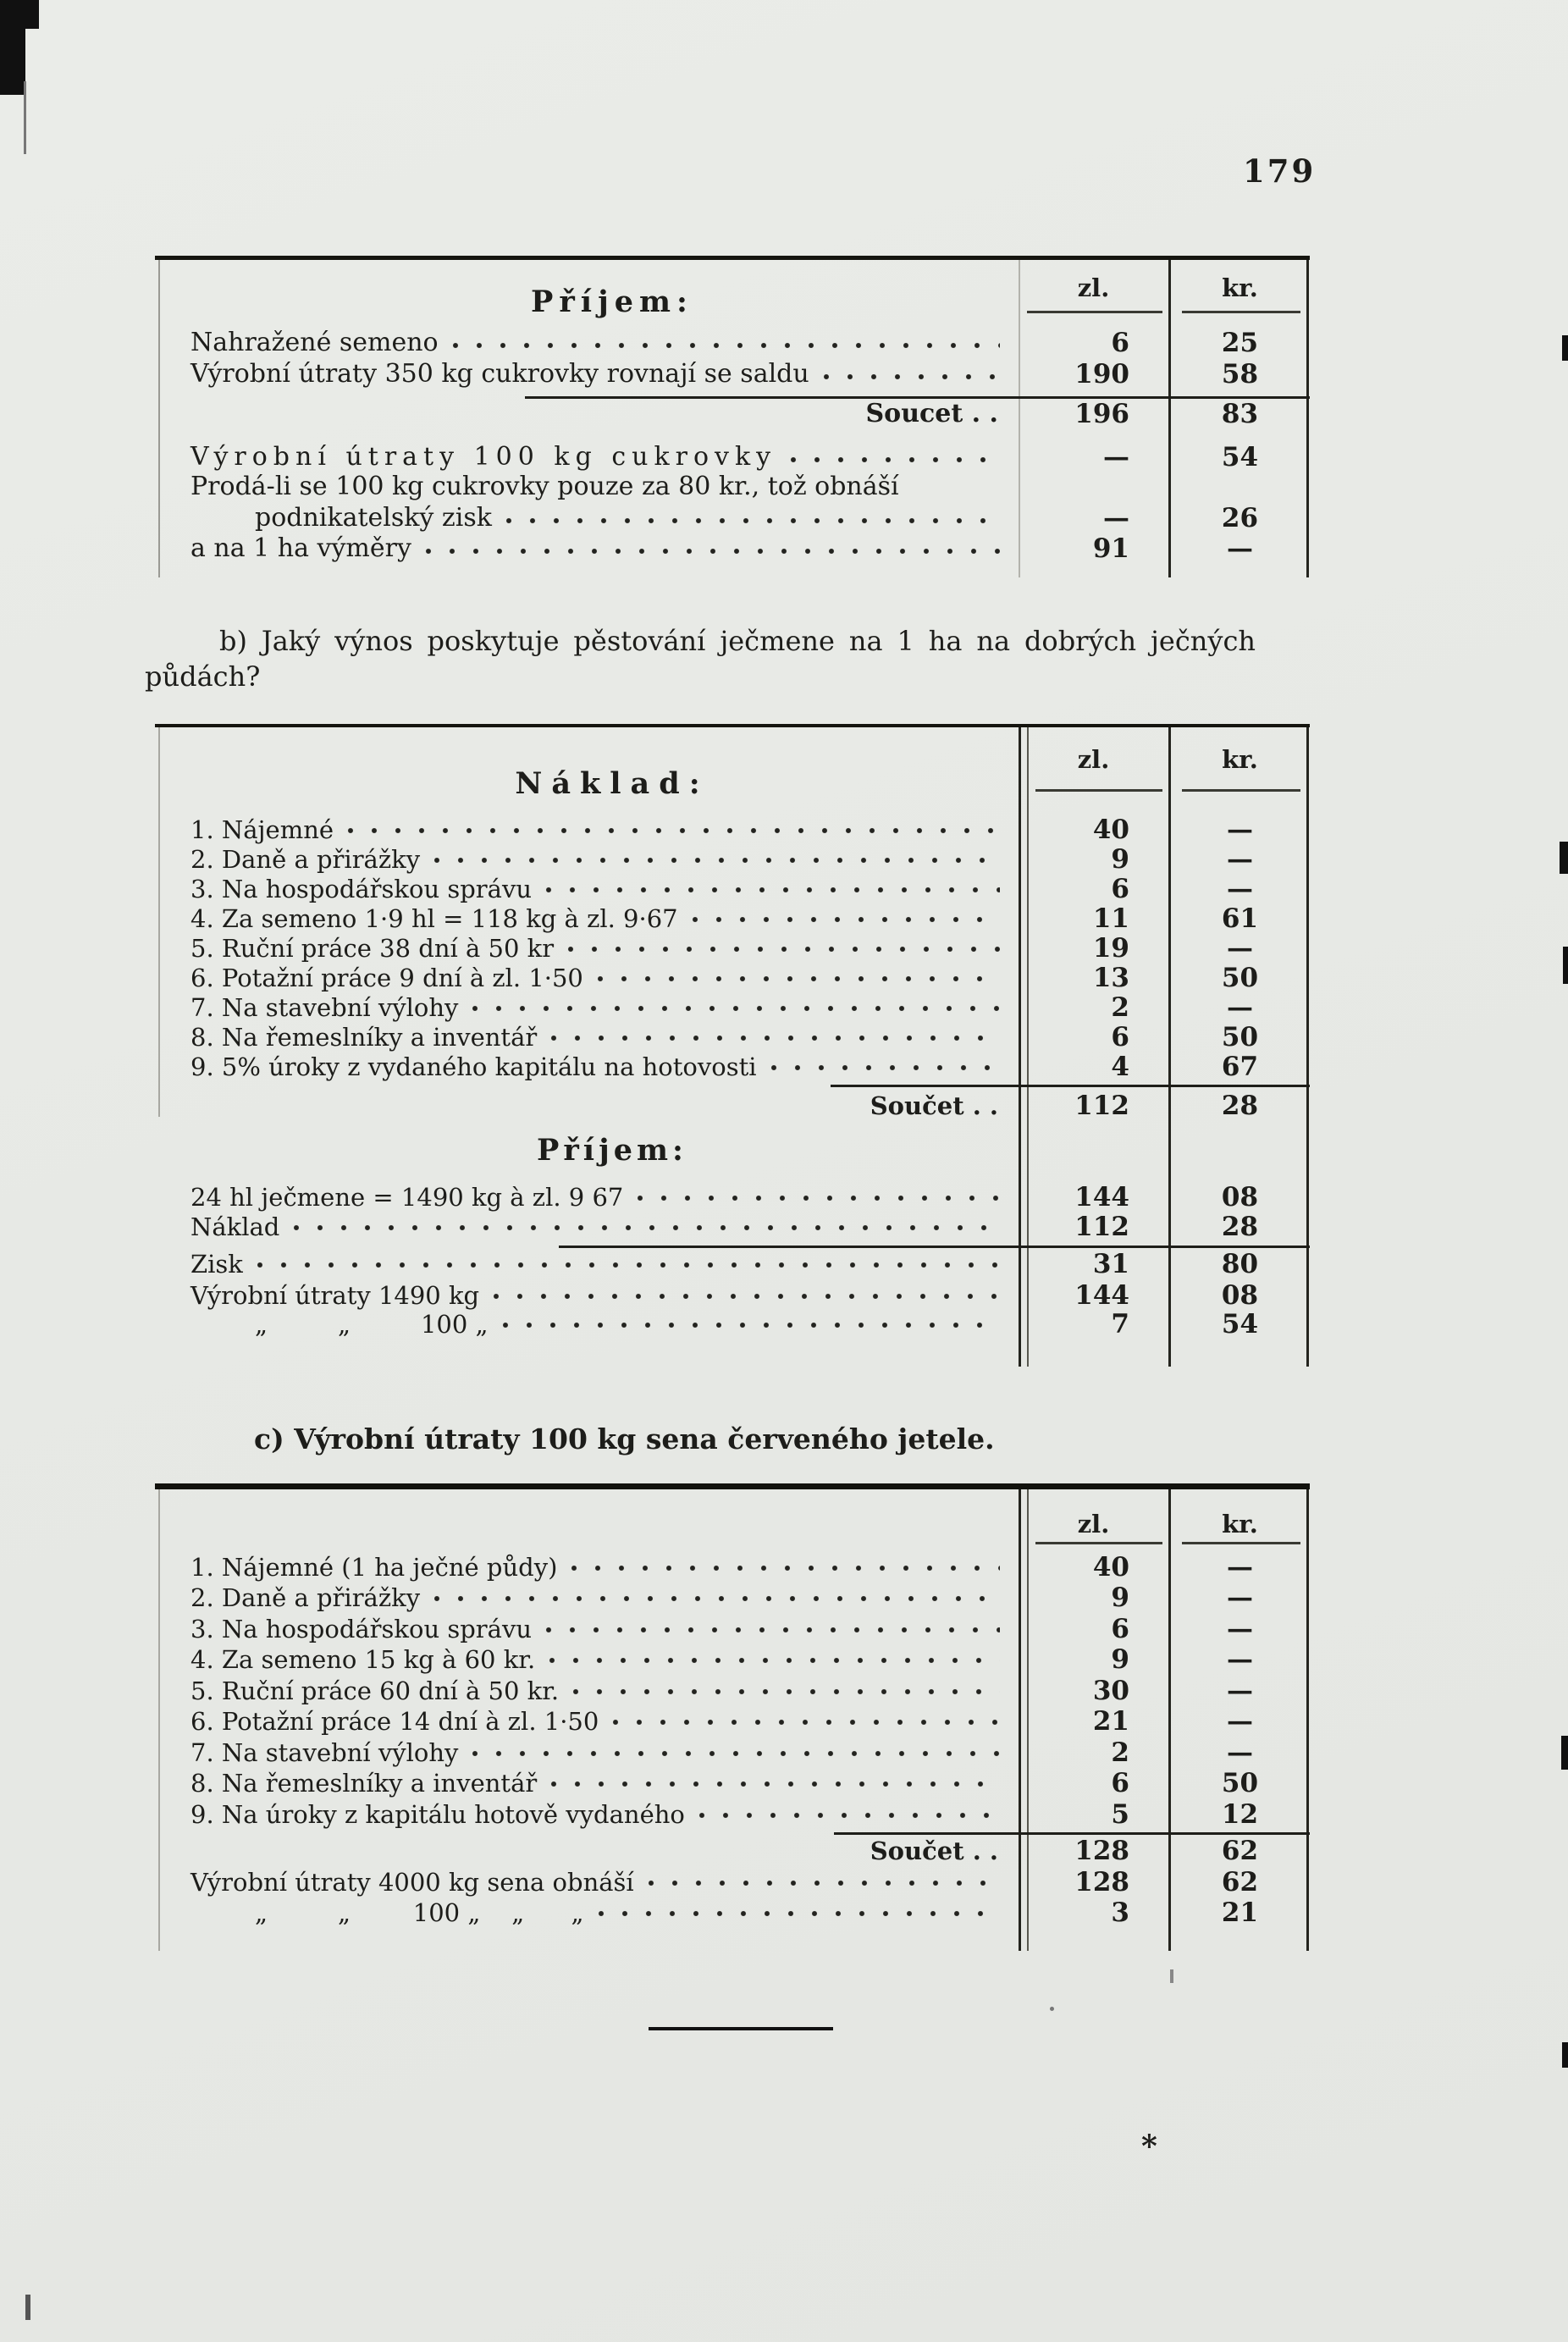  Describe the element at coordinates (1240, 1197) in the screenshot. I see `value-kr: 08` at that location.